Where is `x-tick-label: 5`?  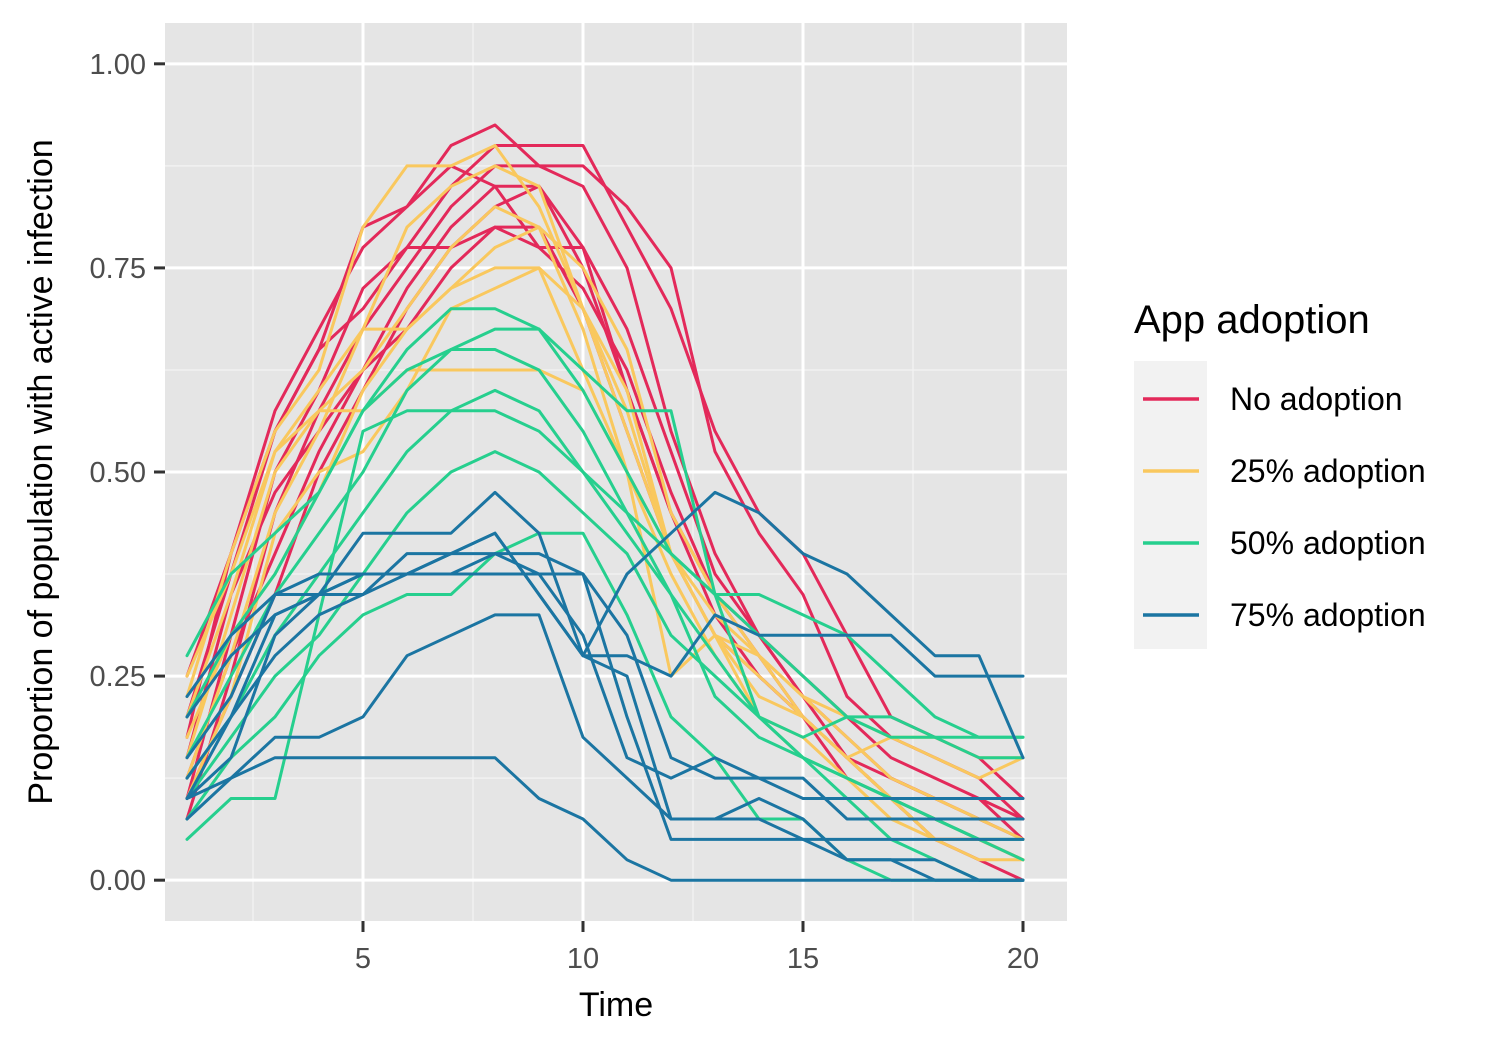
x-tick-label: 5 is located at coordinates (363, 959).